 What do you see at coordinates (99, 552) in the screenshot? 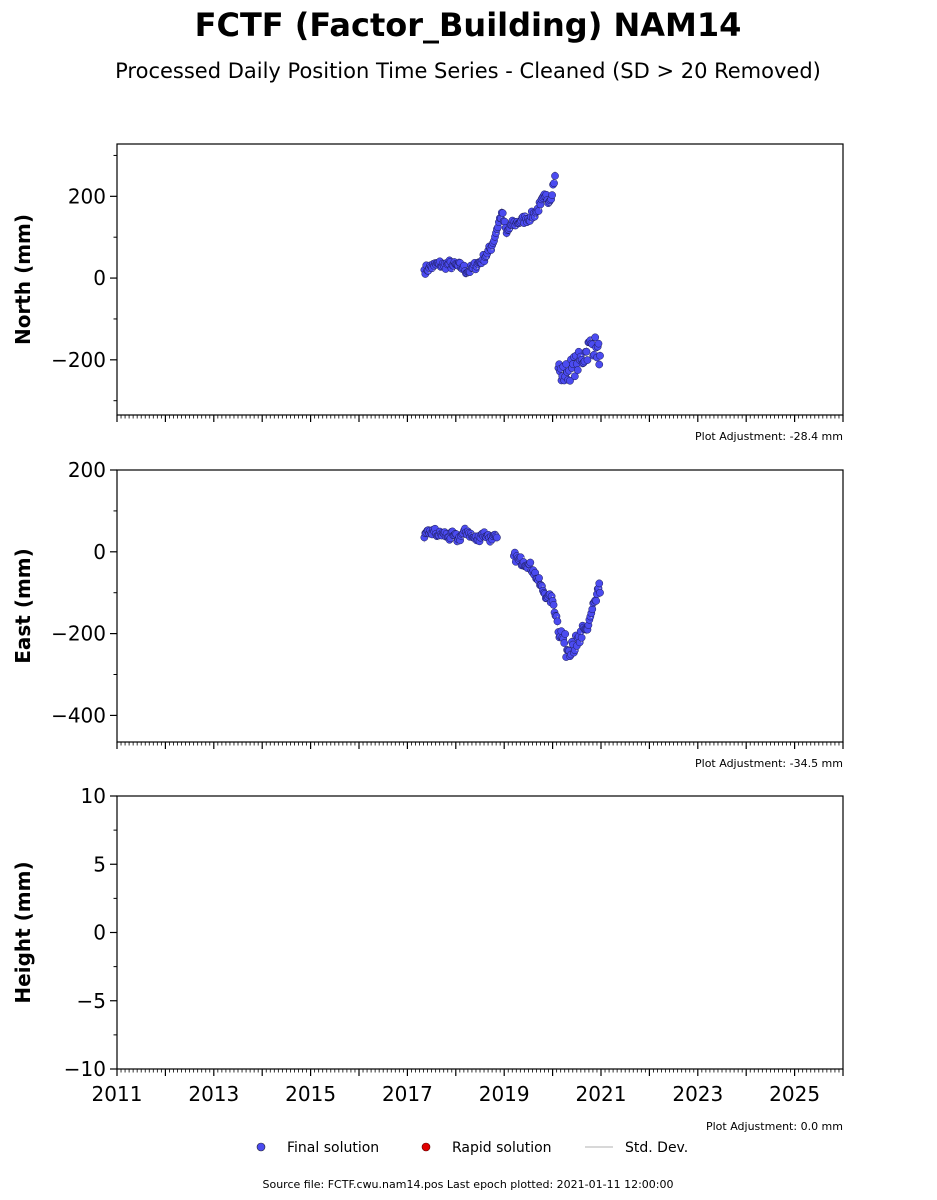
I see `y-tick-label-east: 0` at bounding box center [99, 552].